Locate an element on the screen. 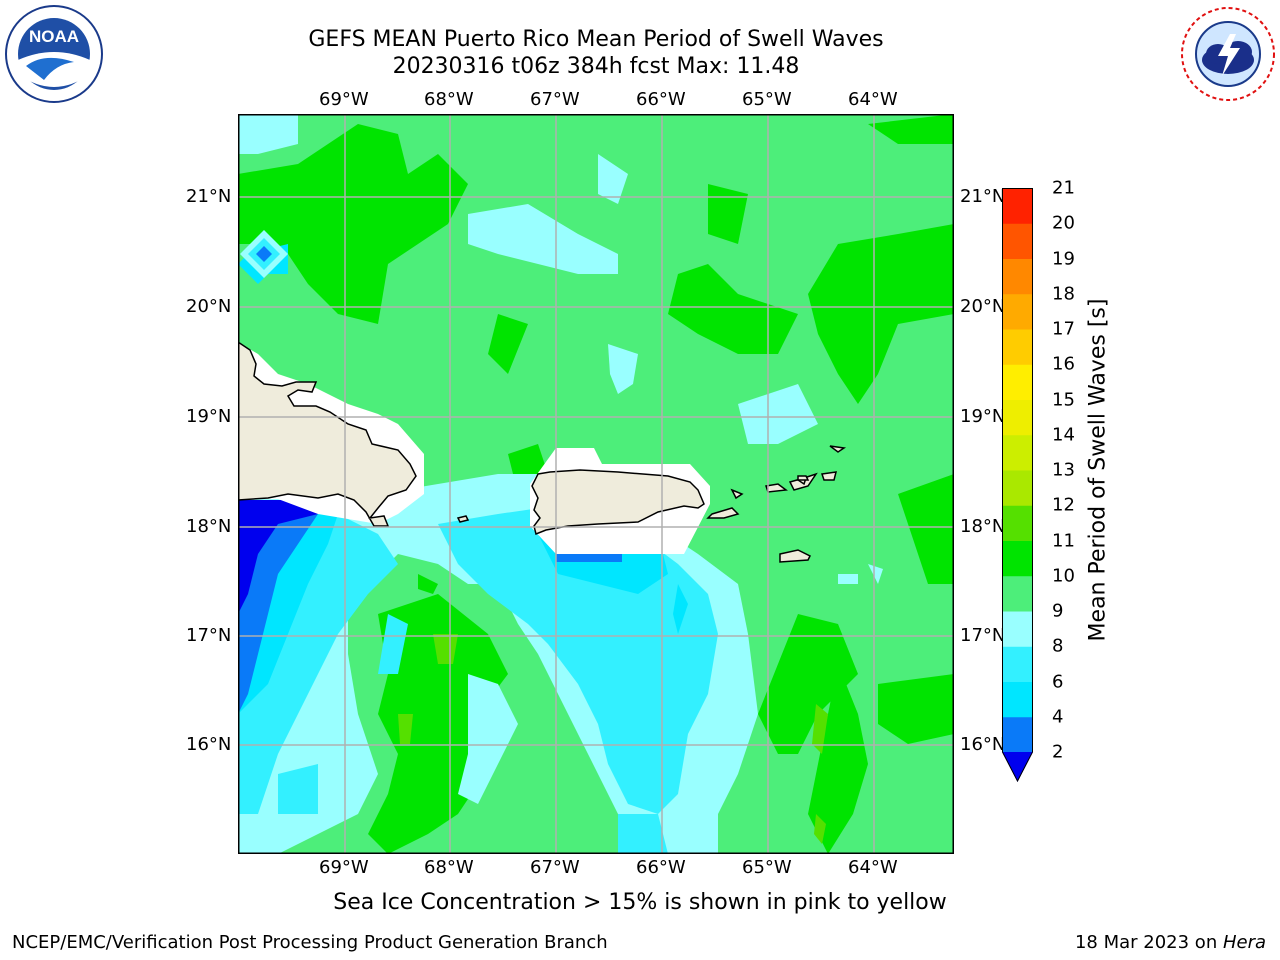 The image size is (1280, 960). lat-label-left: 21°N is located at coordinates (209, 196).